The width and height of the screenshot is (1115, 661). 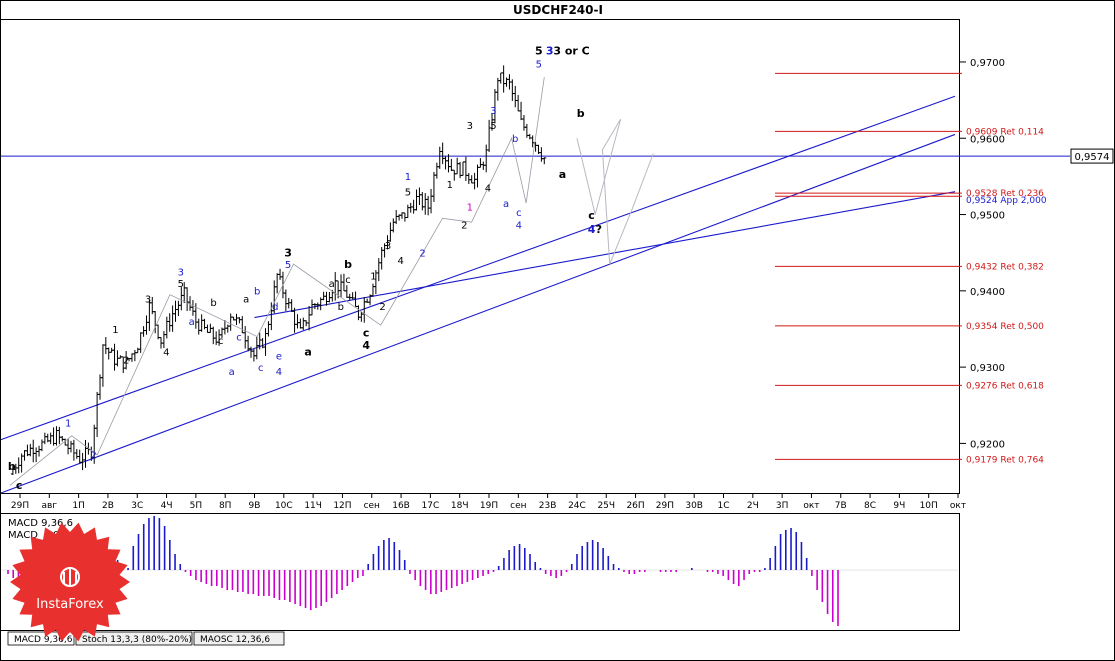 What do you see at coordinates (987, 216) in the screenshot?
I see `y-tick-label: 0,9500` at bounding box center [987, 216].